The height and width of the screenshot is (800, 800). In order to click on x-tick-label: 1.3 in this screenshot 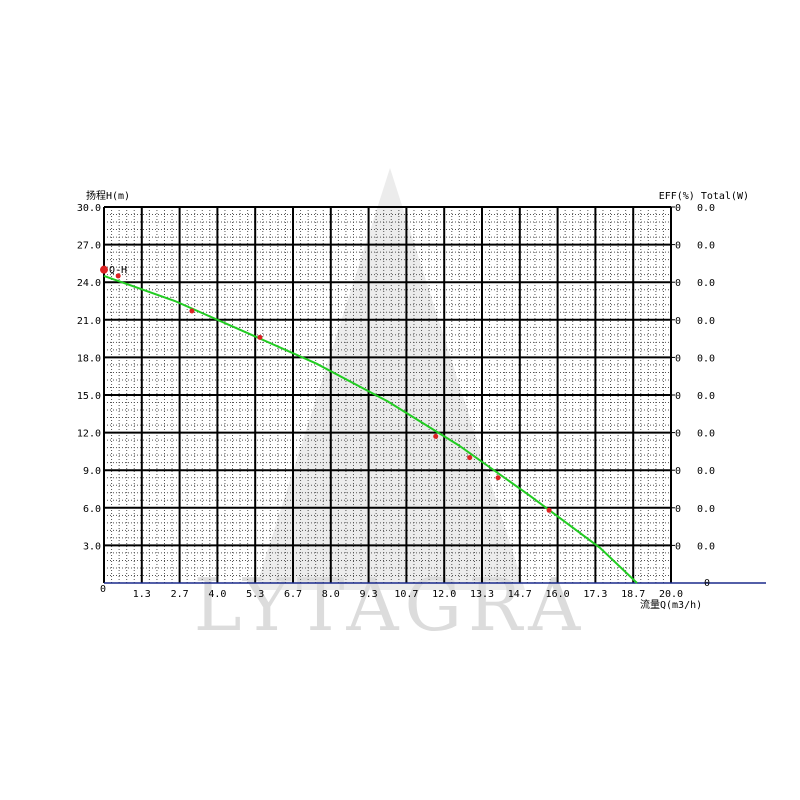, I will do `click(142, 594)`.